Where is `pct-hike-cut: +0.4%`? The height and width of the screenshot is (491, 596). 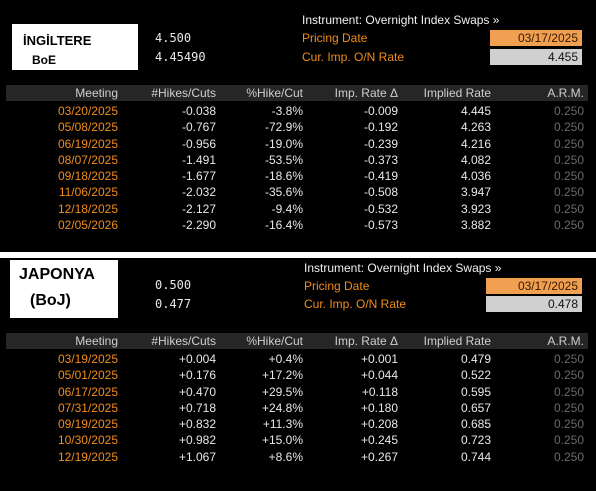 pct-hike-cut: +0.4% is located at coordinates (285, 359).